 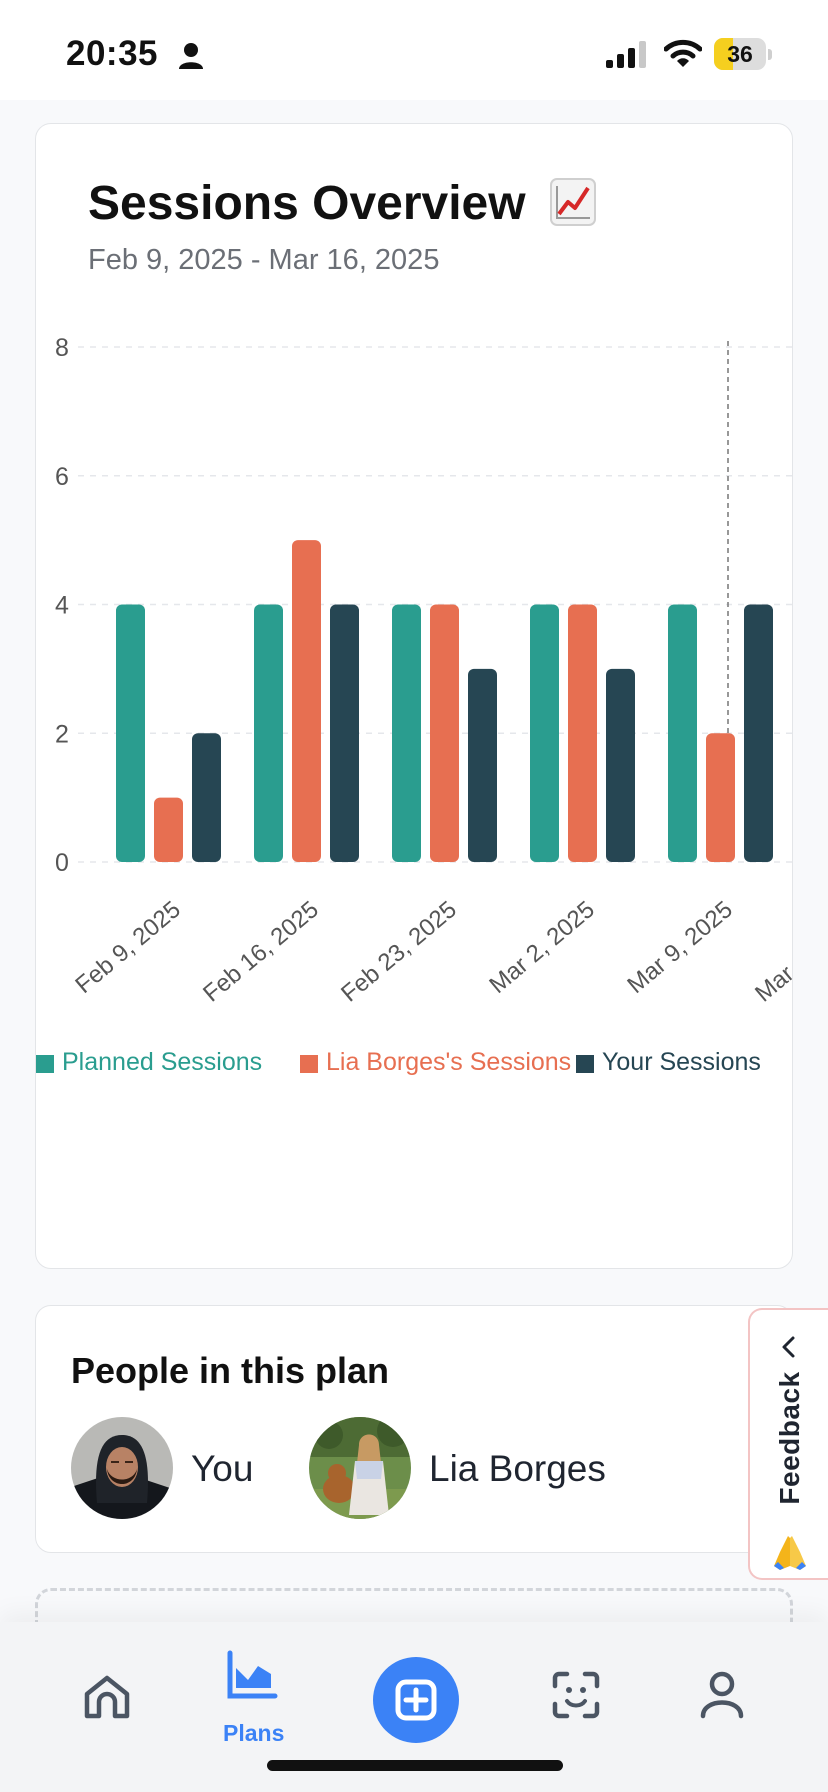 I want to click on x-tick-label: Feb 9, 2025, so click(x=127, y=947).